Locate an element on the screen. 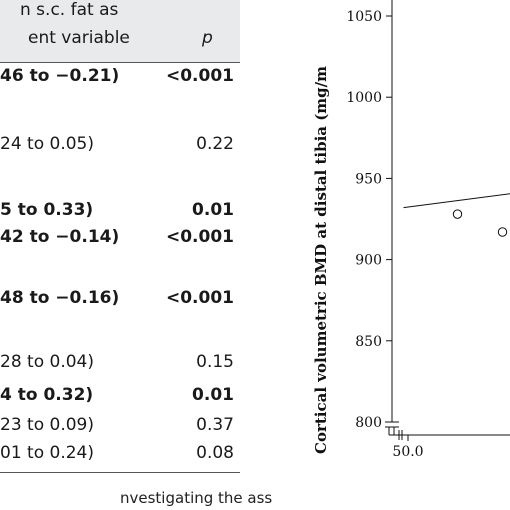 The image size is (510, 510). table-row: 28 to 0.04) 0.15 is located at coordinates (120, 364).